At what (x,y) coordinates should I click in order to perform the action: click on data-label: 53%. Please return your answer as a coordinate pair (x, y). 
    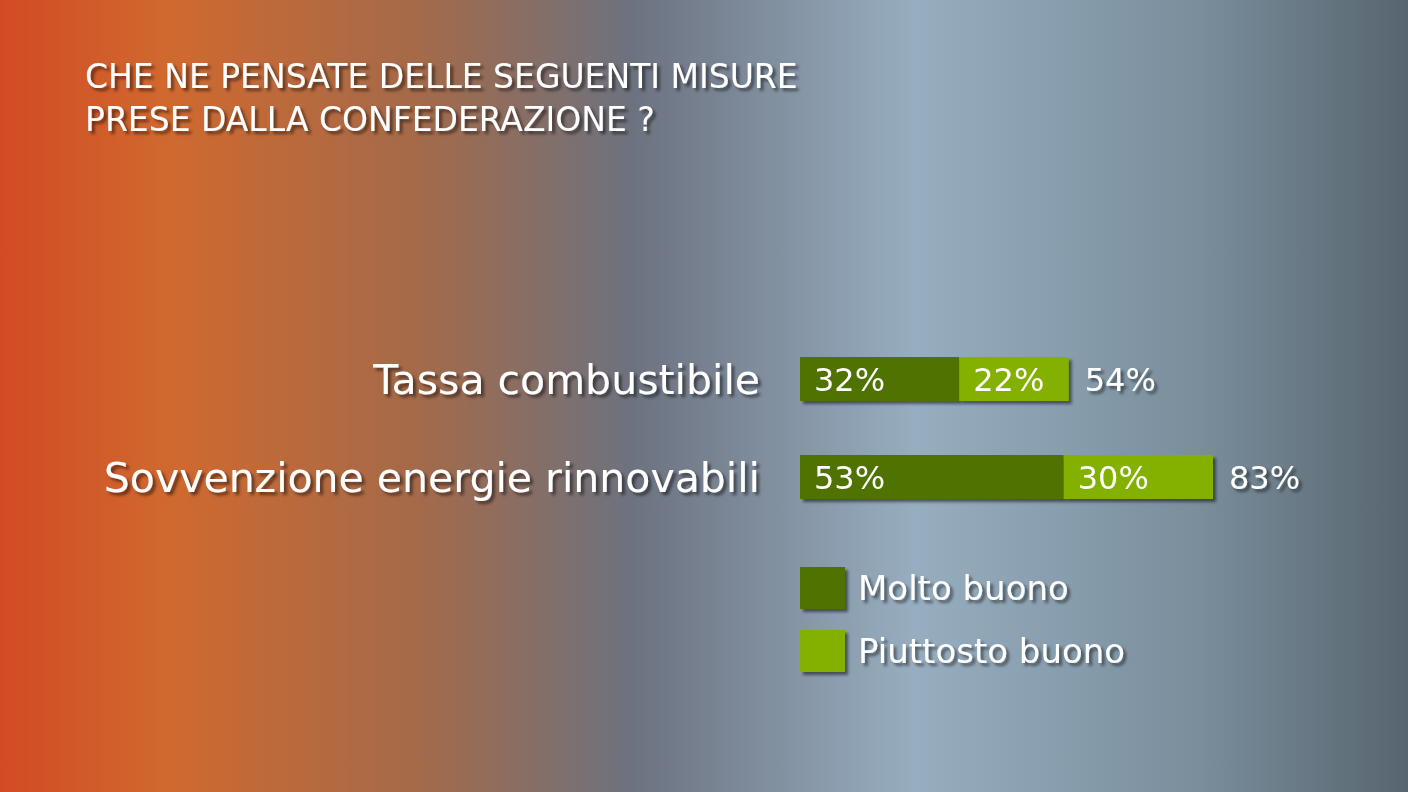
    Looking at the image, I should click on (850, 477).